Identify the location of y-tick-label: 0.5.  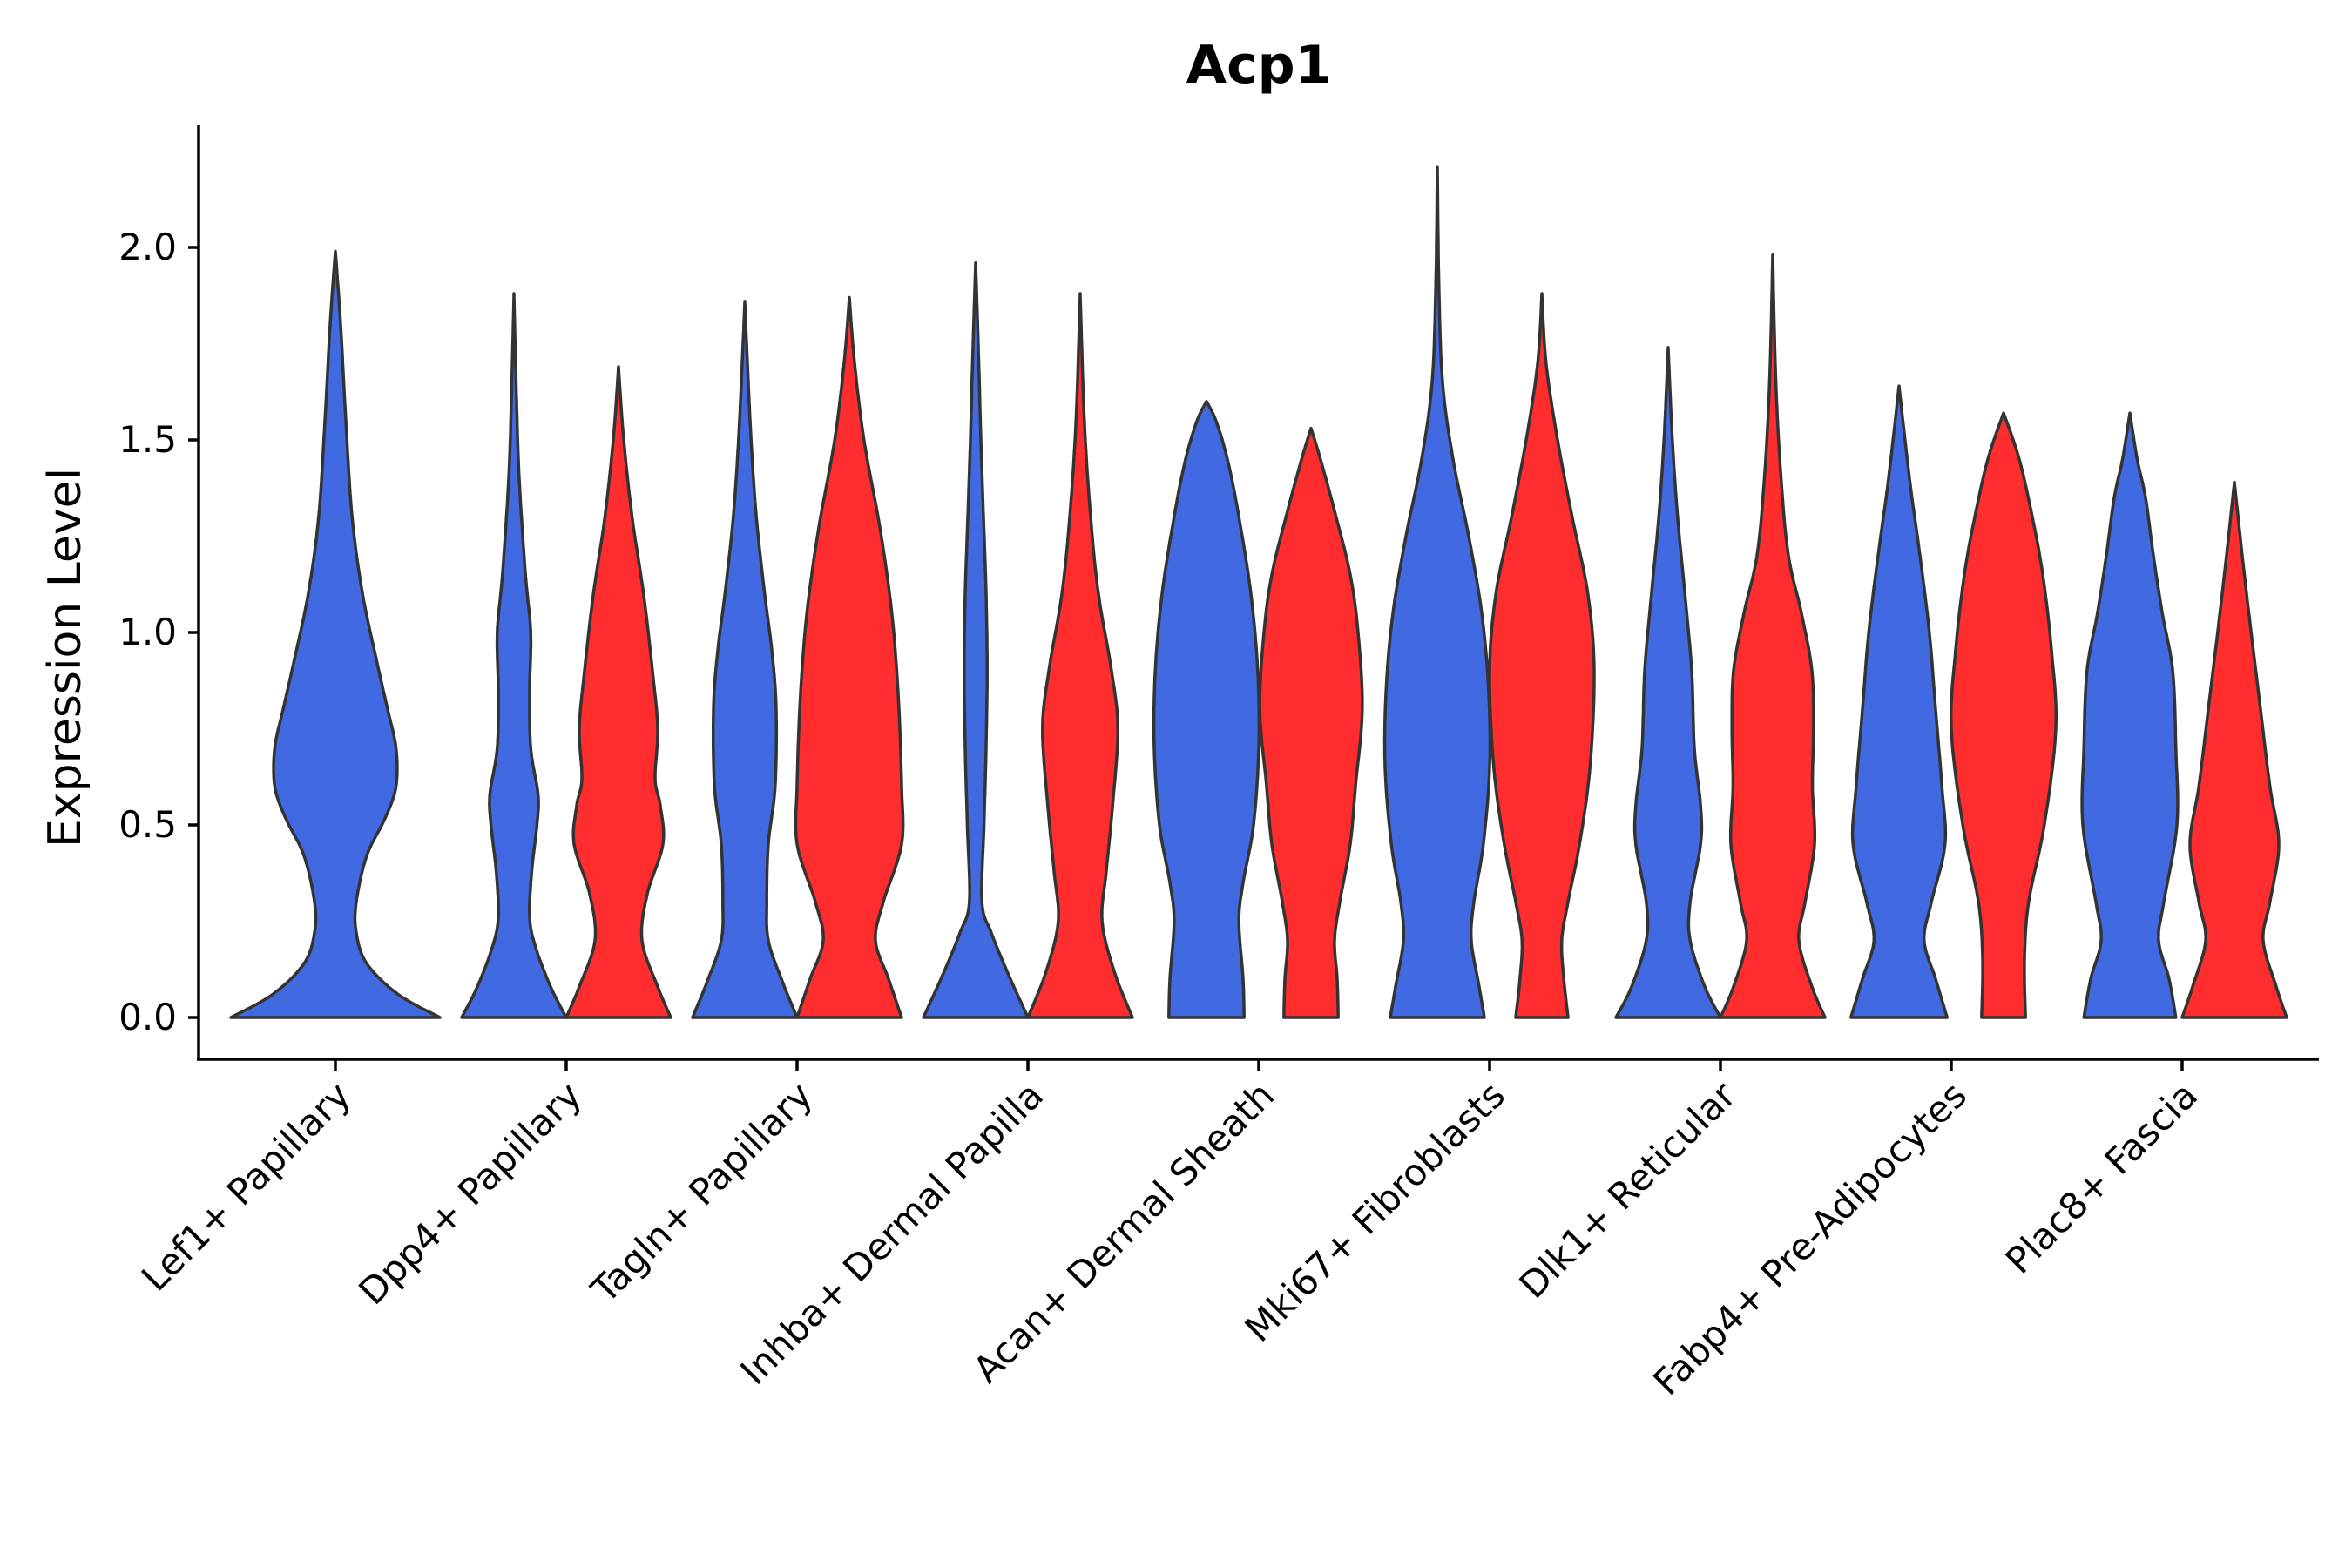
(147, 825).